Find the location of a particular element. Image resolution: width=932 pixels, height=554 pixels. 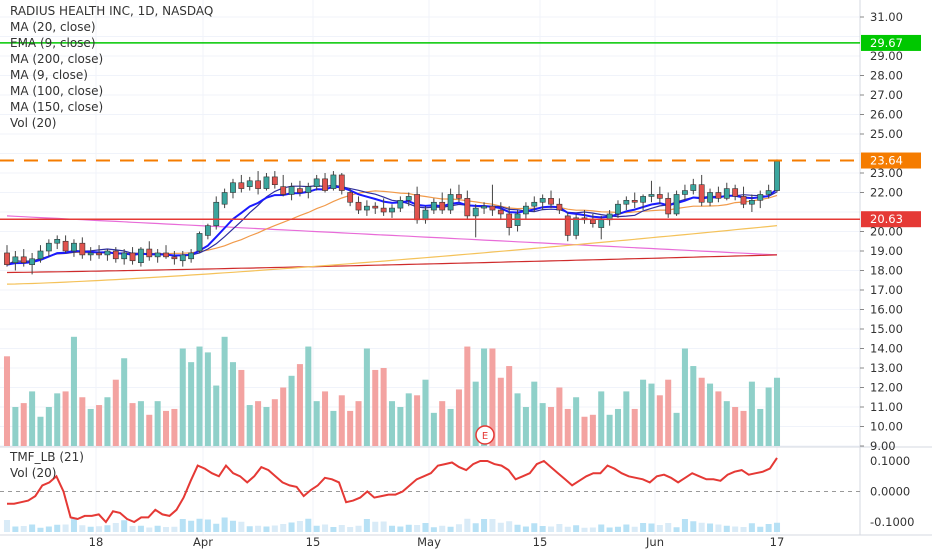

y-tick-label: 11.00 is located at coordinates (886, 407).